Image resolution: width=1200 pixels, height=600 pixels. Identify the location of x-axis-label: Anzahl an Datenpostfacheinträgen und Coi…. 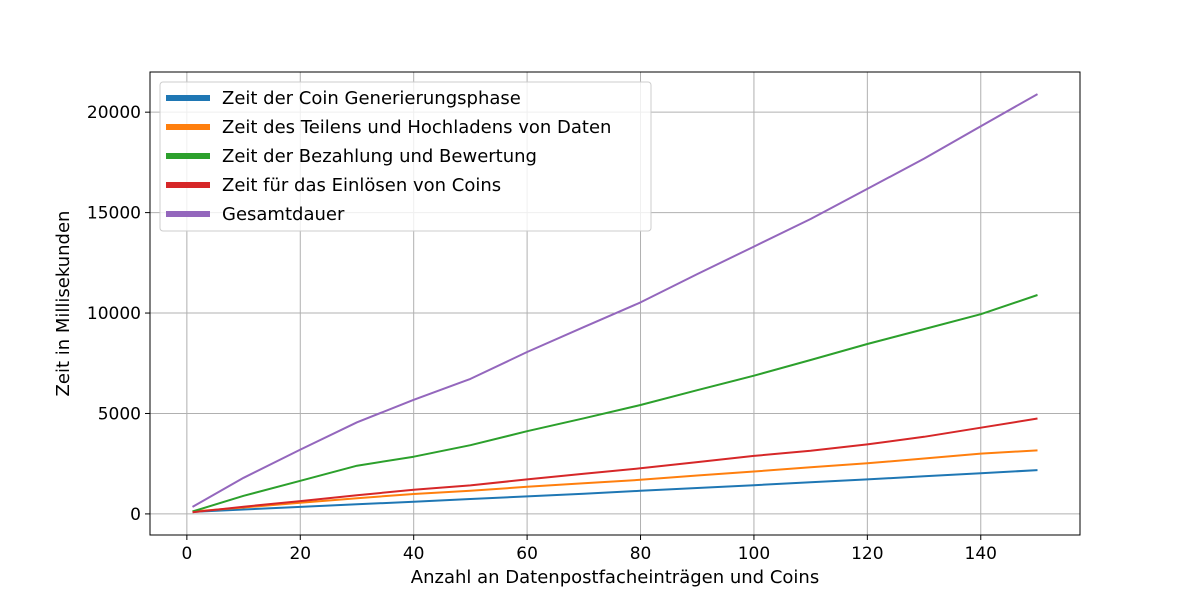
(615, 577).